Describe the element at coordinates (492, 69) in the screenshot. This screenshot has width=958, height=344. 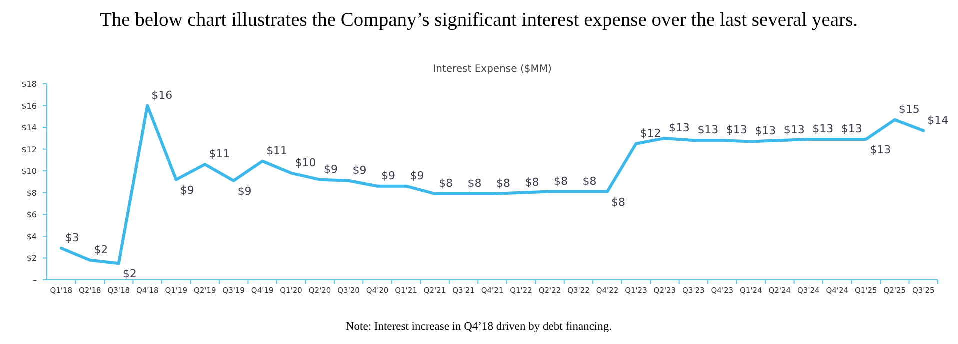
I see `chart-subtitle: Interest Expense ($MM)` at that location.